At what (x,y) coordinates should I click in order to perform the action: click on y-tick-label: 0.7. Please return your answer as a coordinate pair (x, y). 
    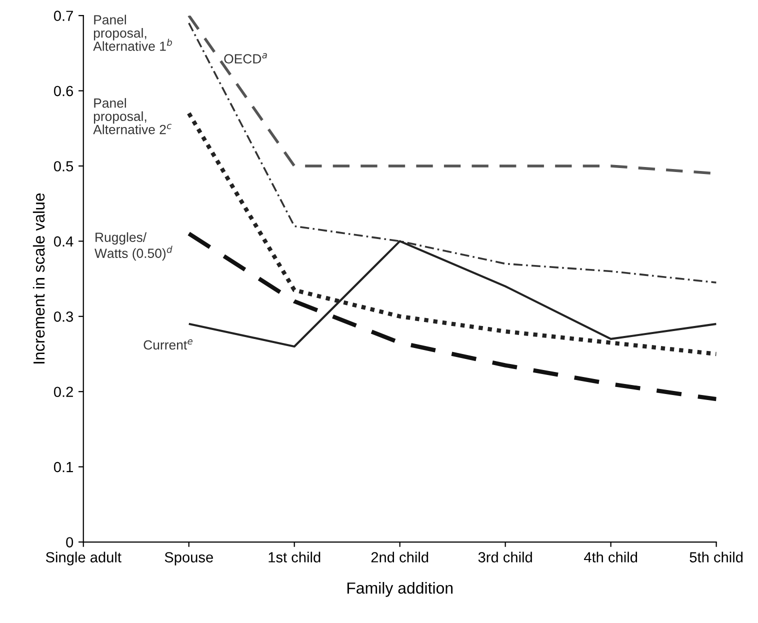
    Looking at the image, I should click on (63, 16).